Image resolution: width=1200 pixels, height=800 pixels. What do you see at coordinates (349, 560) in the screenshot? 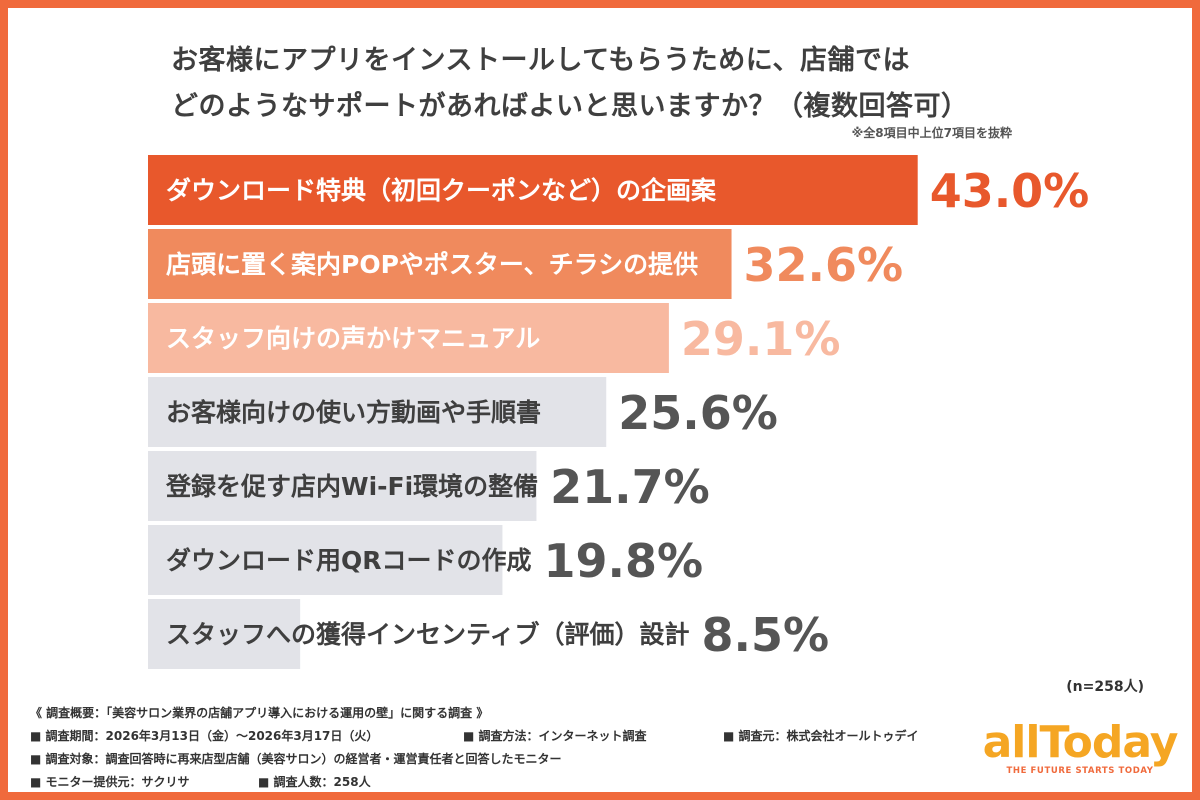
I see `bar-label-6: ダウンロード用QRコードの作成` at bounding box center [349, 560].